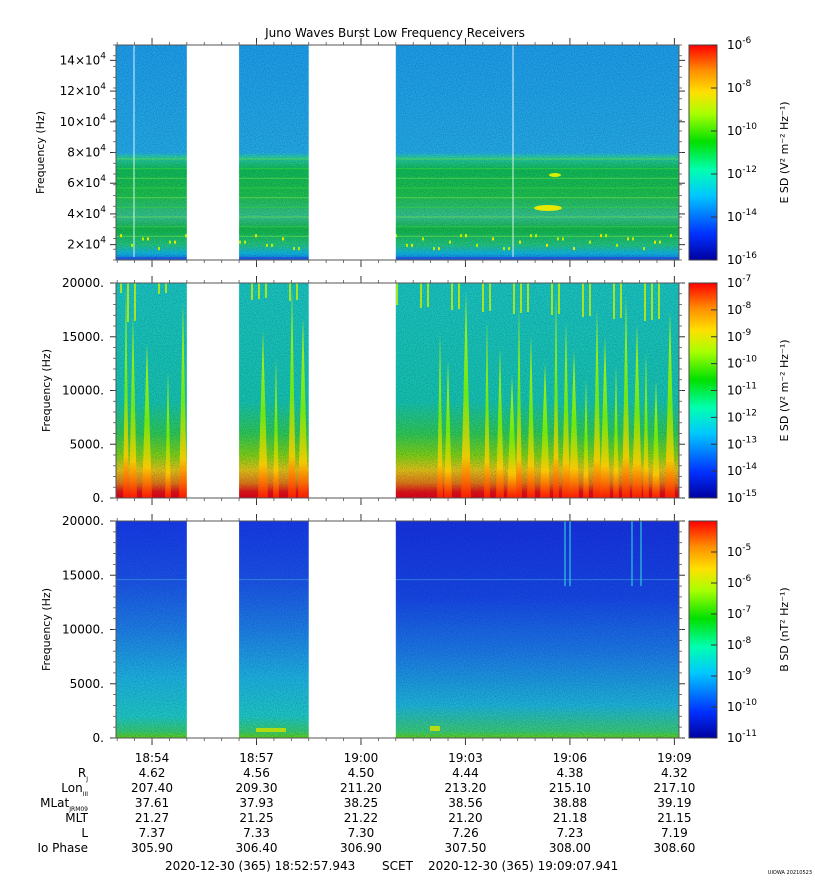 The height and width of the screenshot is (880, 815). I want to click on x-tick-label: 18:57, so click(256, 758).